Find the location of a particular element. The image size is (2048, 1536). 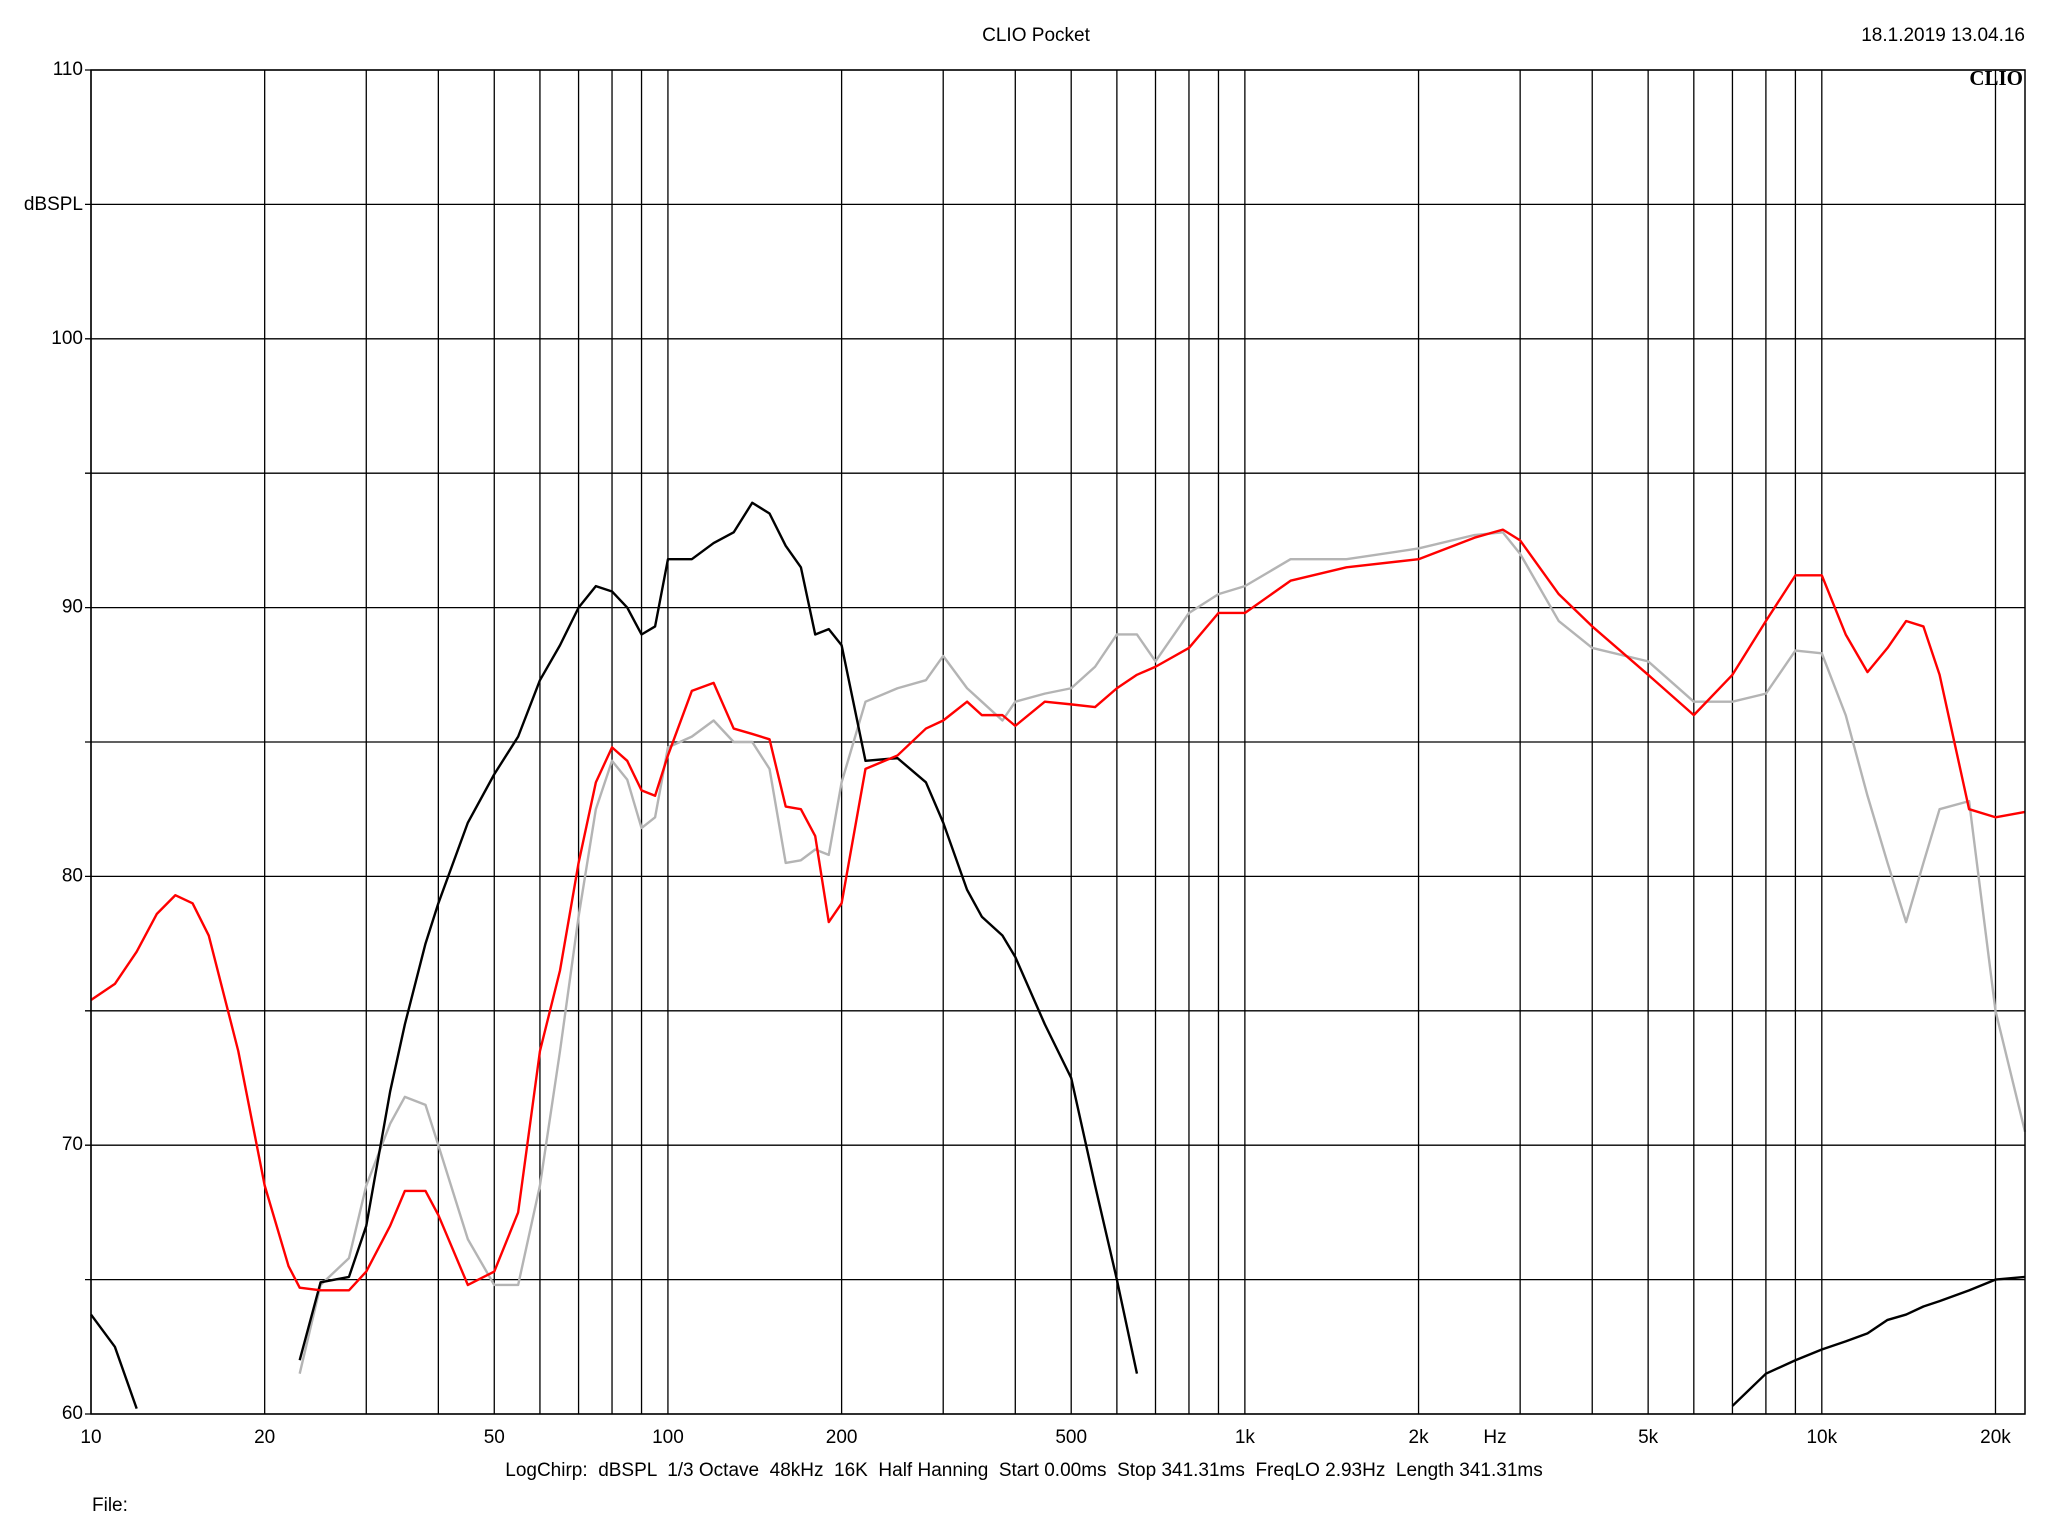

x-tick-label: 1k is located at coordinates (1245, 1437).